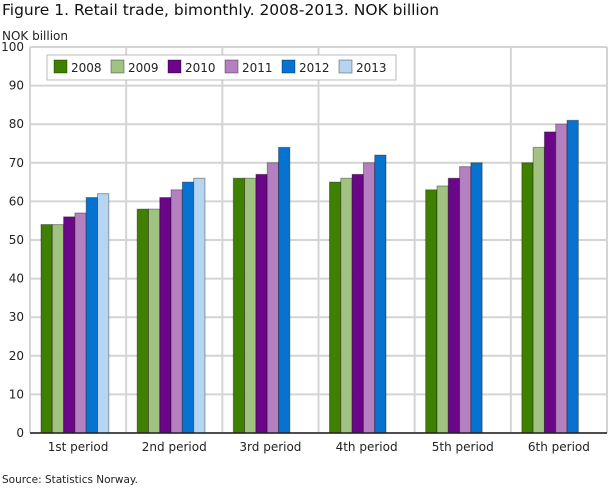 Image resolution: width=610 pixels, height=488 pixels. Describe the element at coordinates (16, 124) in the screenshot. I see `y-tick-label: 80` at that location.